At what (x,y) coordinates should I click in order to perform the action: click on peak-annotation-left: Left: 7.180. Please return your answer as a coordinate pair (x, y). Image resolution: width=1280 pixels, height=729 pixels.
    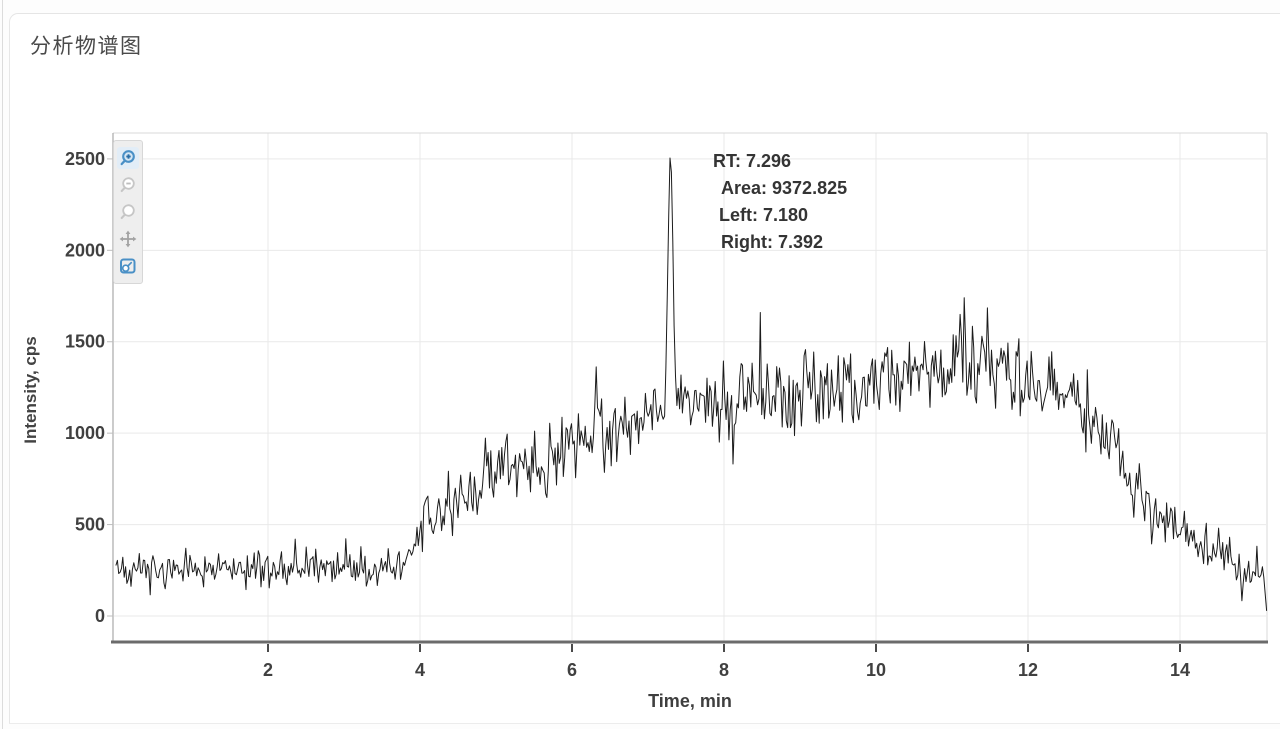
    Looking at the image, I should click on (764, 215).